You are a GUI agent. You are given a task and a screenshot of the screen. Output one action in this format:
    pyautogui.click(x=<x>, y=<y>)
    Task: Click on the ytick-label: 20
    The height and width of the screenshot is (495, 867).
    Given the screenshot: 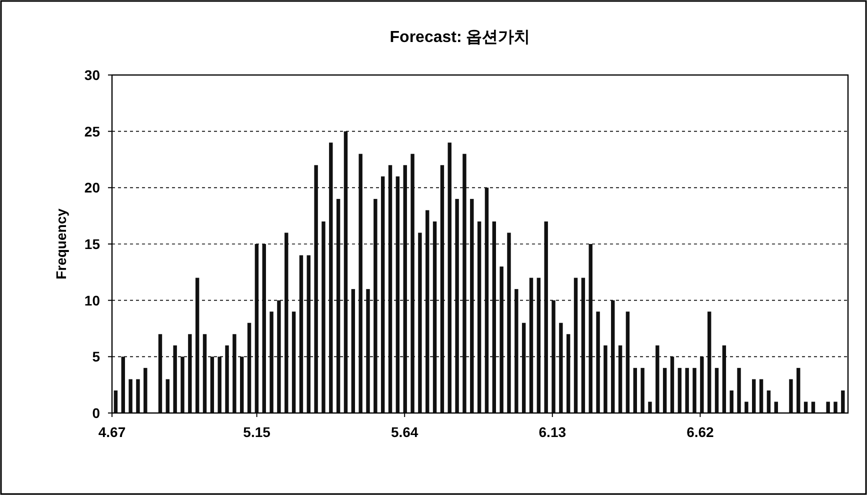 What is the action you would take?
    pyautogui.click(x=92, y=188)
    